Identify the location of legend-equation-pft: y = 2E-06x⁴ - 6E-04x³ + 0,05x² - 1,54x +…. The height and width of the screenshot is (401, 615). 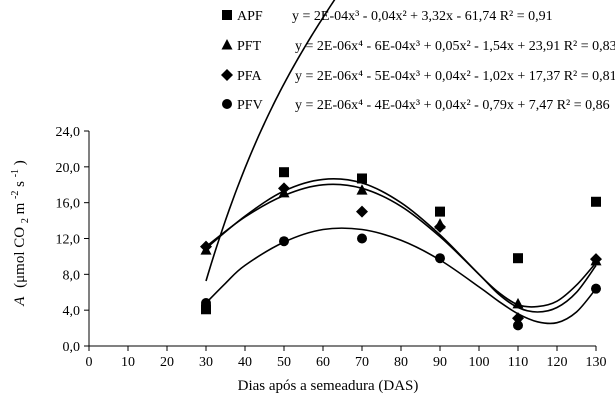
(455, 46).